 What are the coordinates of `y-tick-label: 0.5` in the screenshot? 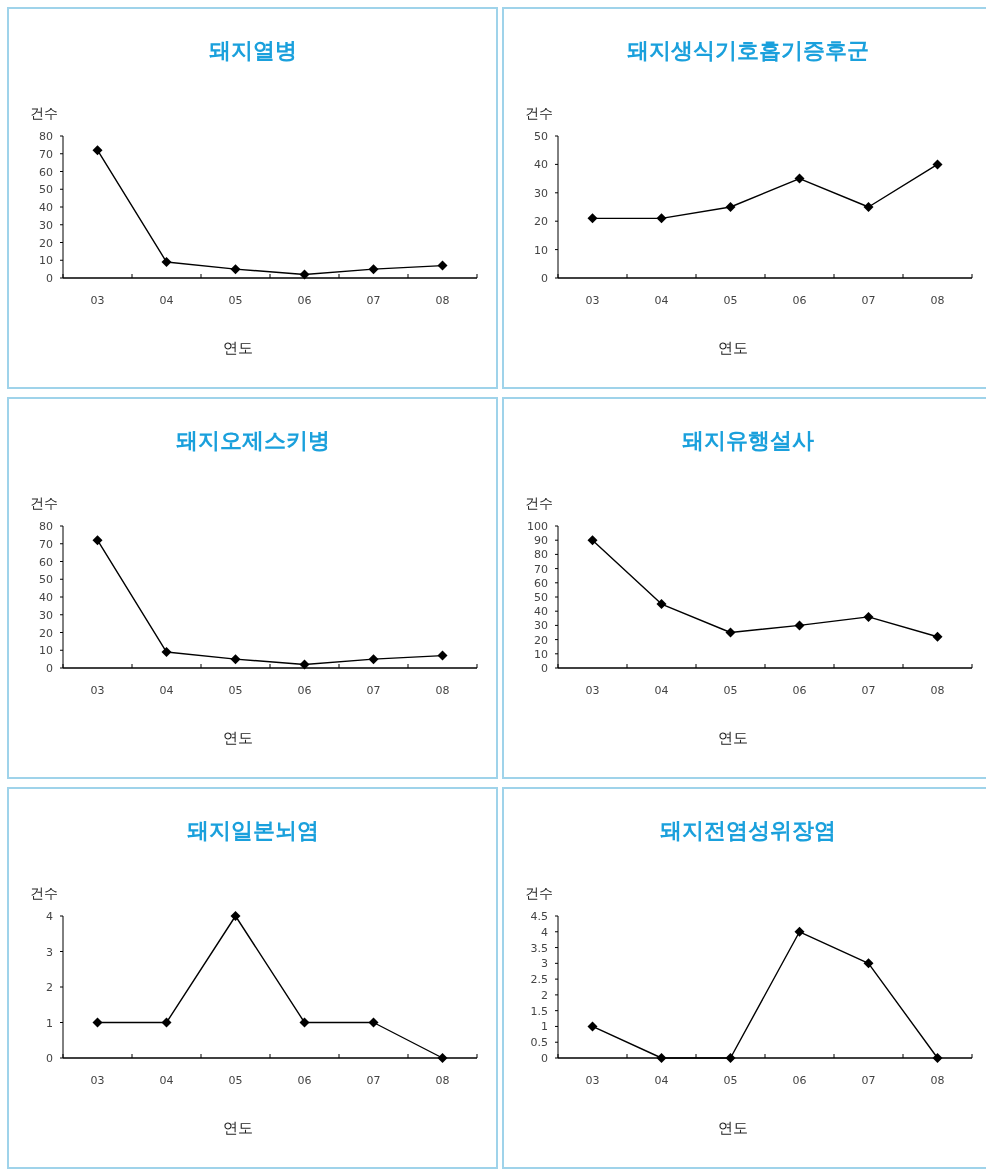 It's located at (539, 1043).